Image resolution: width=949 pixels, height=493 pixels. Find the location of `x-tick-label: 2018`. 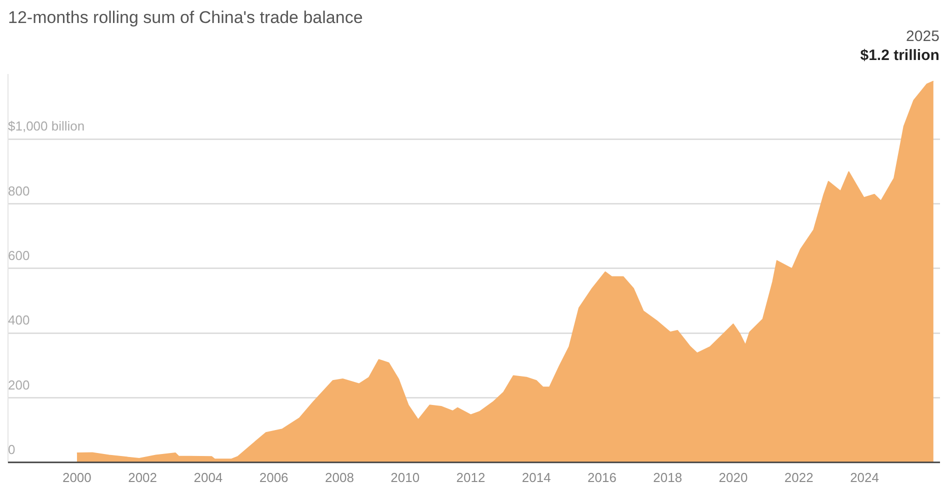

x-tick-label: 2018 is located at coordinates (667, 477).